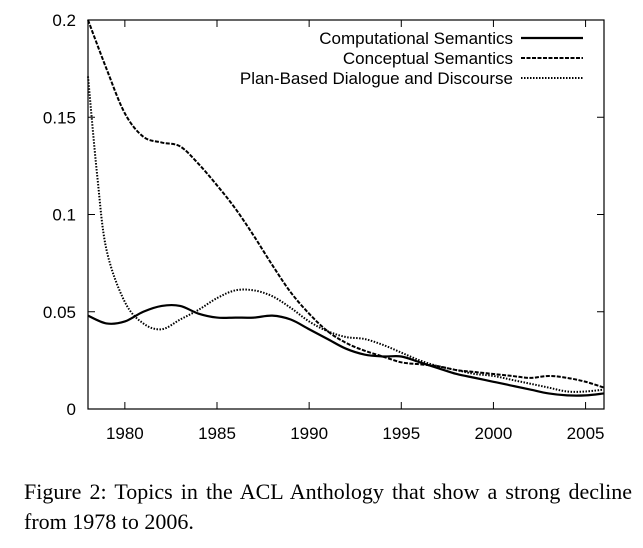  What do you see at coordinates (428, 58) in the screenshot?
I see `legend-label-1: Conceptual Semantics` at bounding box center [428, 58].